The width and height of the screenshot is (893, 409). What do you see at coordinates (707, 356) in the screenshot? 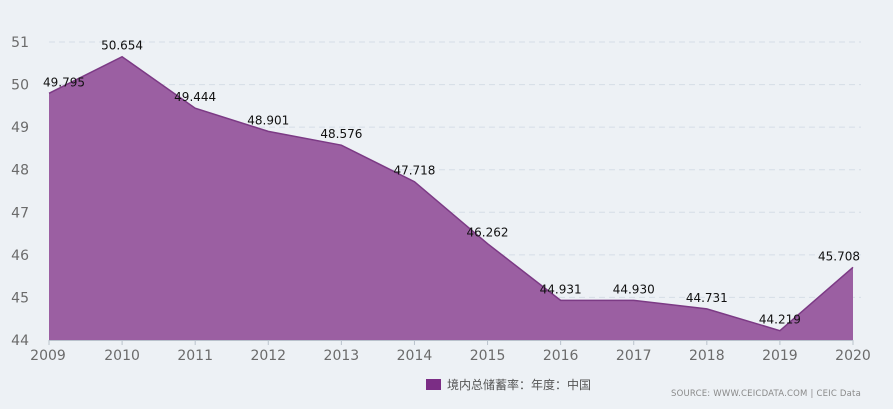
I see `x-tick-label: 2018` at bounding box center [707, 356].